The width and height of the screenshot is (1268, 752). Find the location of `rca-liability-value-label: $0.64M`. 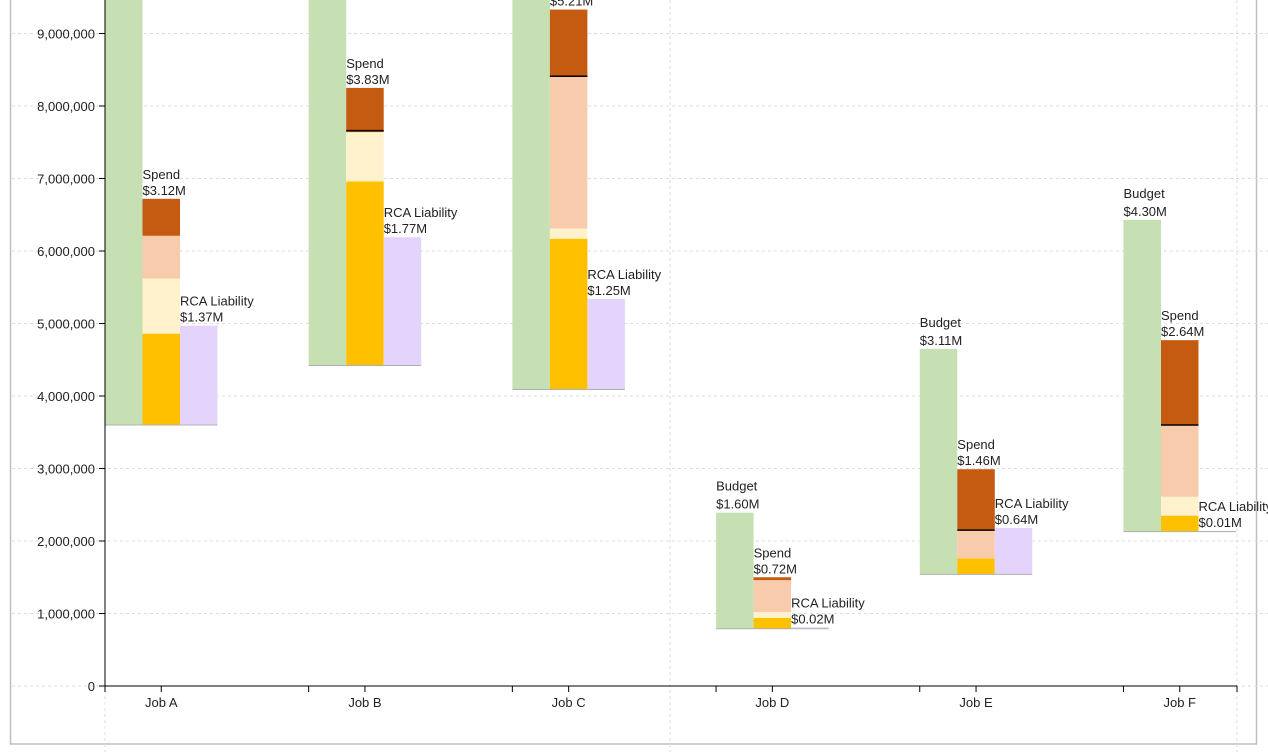

rca-liability-value-label: $0.64M is located at coordinates (1016, 519).